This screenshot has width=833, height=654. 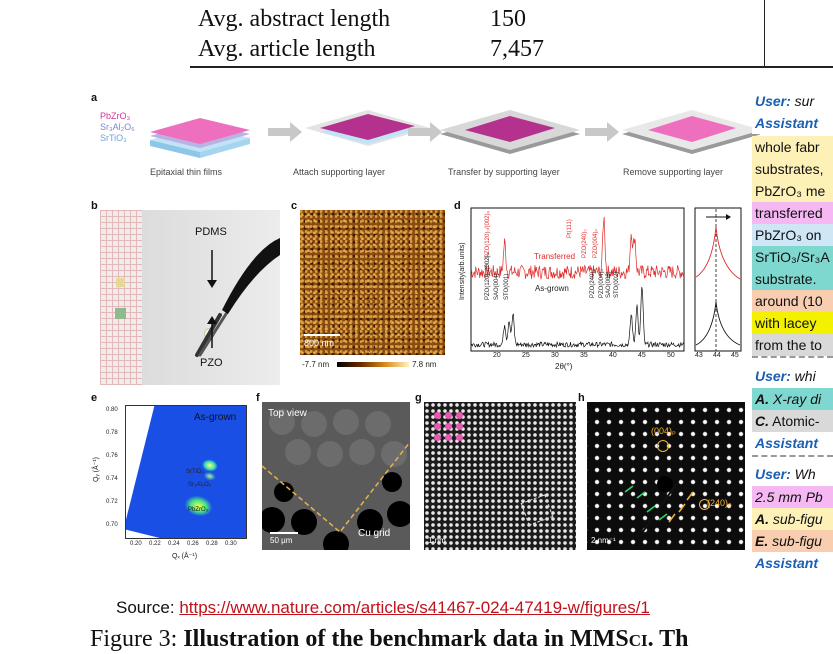 What do you see at coordinates (294, 19) in the screenshot?
I see `row-label: Avg. abstract length` at bounding box center [294, 19].